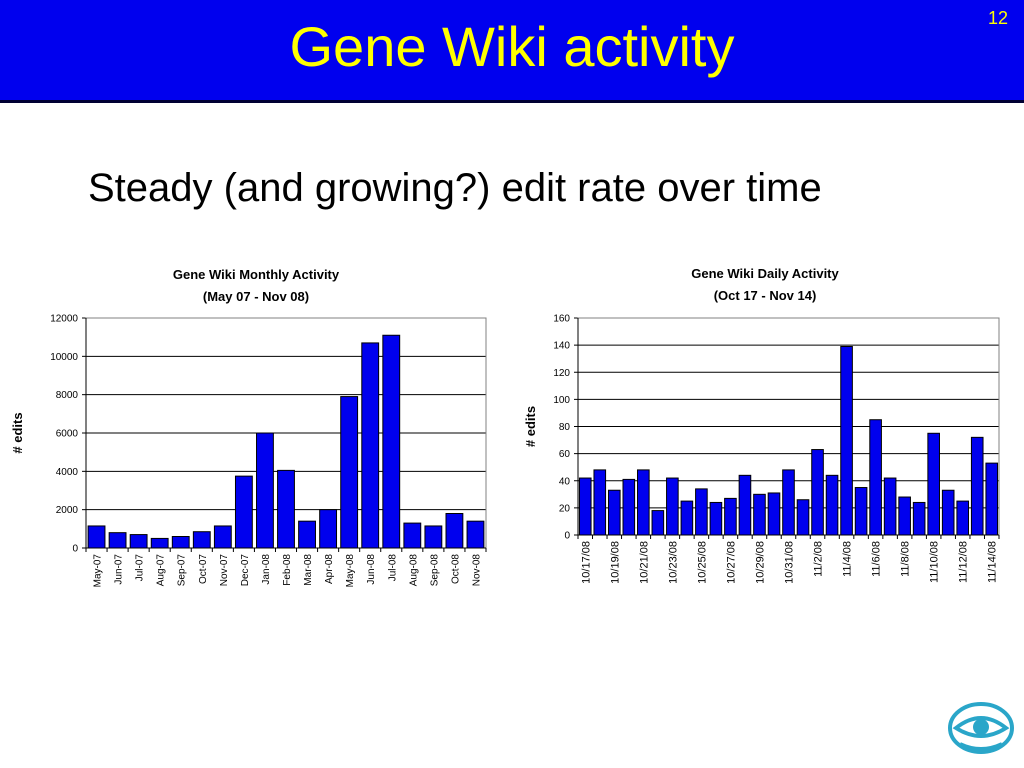 Image resolution: width=1024 pixels, height=768 pixels. I want to click on y-tick-label: 120, so click(561, 373).